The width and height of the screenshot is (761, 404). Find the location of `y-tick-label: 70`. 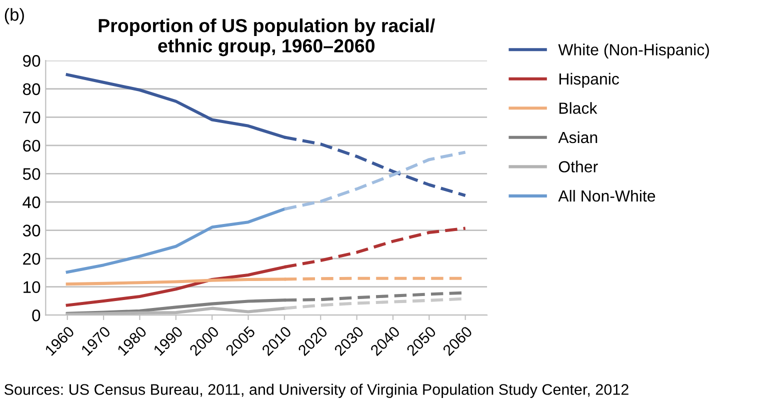

y-tick-label: 70 is located at coordinates (31, 118).